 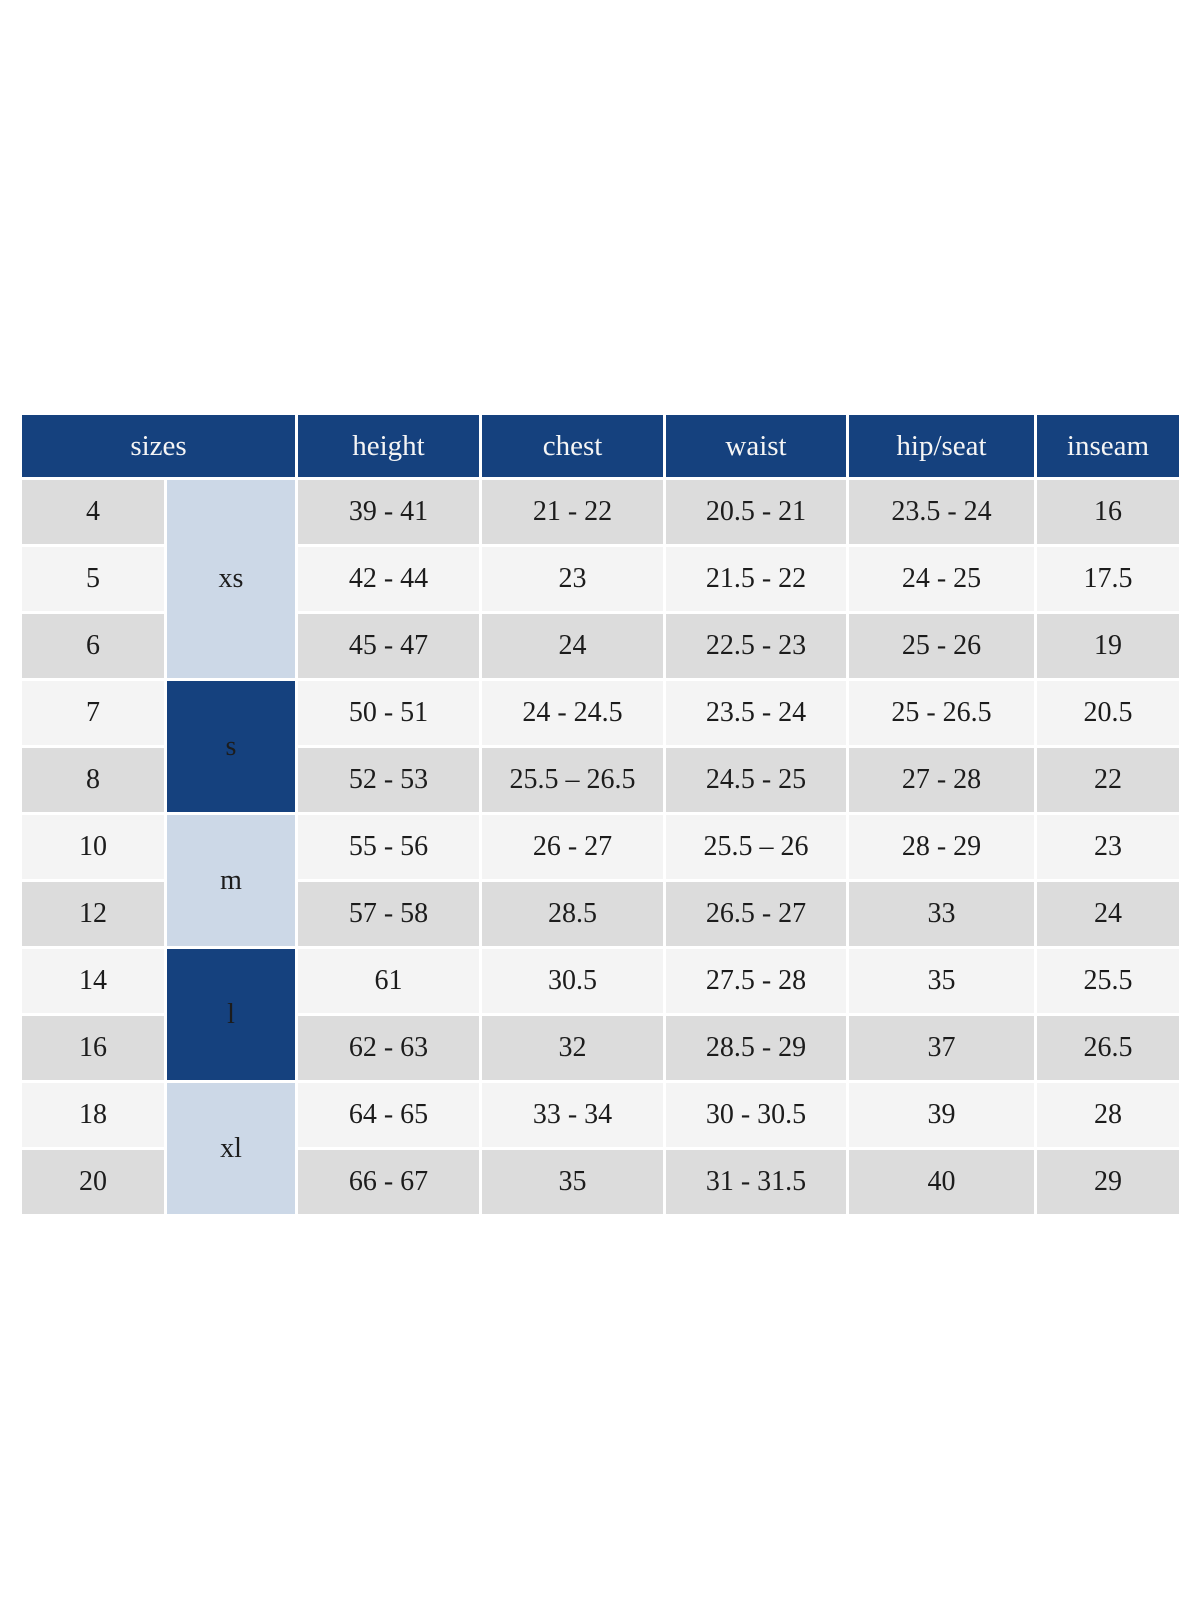 I want to click on chest-cell: 21 - 22, so click(x=572, y=512).